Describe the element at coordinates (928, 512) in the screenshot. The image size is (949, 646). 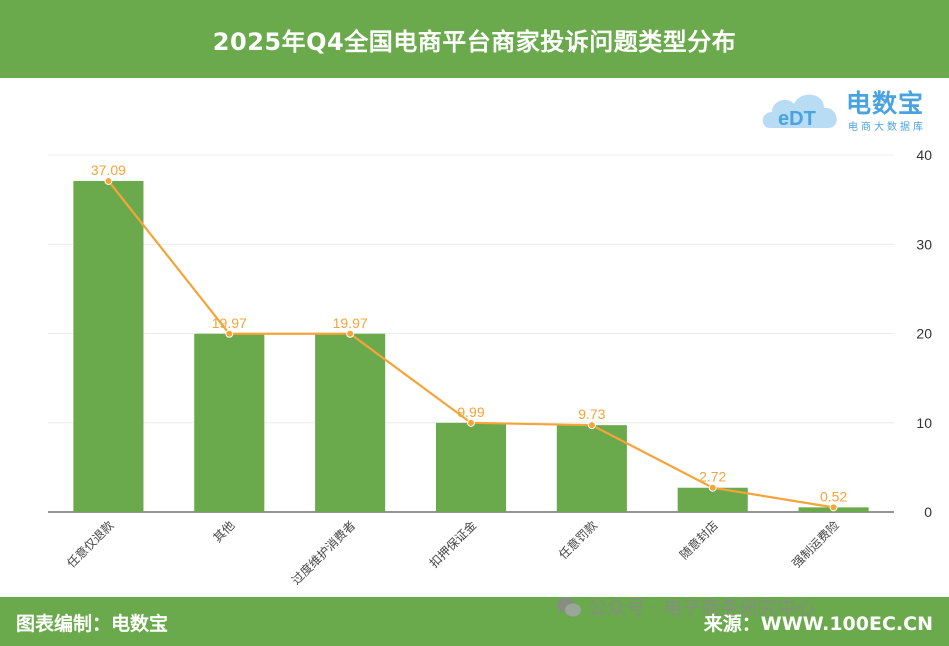
I see `y-tick-label: 0` at that location.